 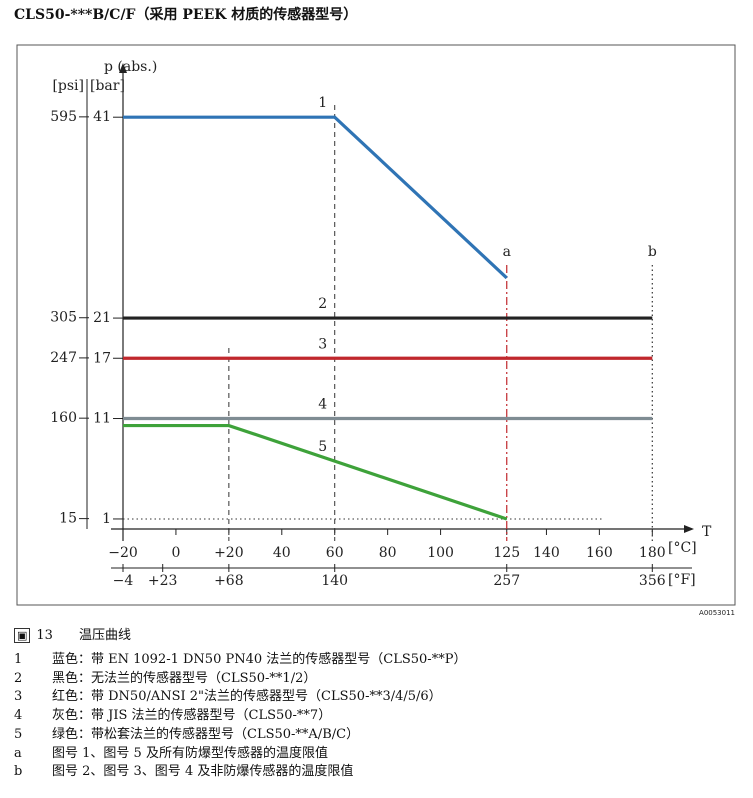 I want to click on y-axis-label: p (abs.), so click(x=130, y=67).